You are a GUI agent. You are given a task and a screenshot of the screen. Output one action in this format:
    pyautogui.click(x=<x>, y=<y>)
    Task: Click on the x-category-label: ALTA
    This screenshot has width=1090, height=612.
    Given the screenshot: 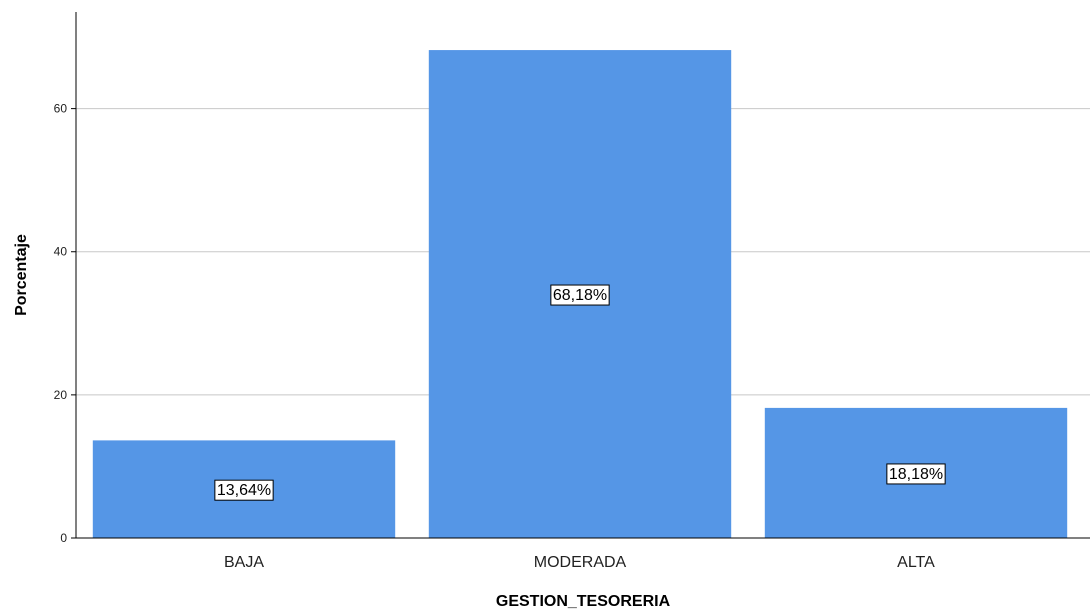 What is the action you would take?
    pyautogui.click(x=916, y=562)
    